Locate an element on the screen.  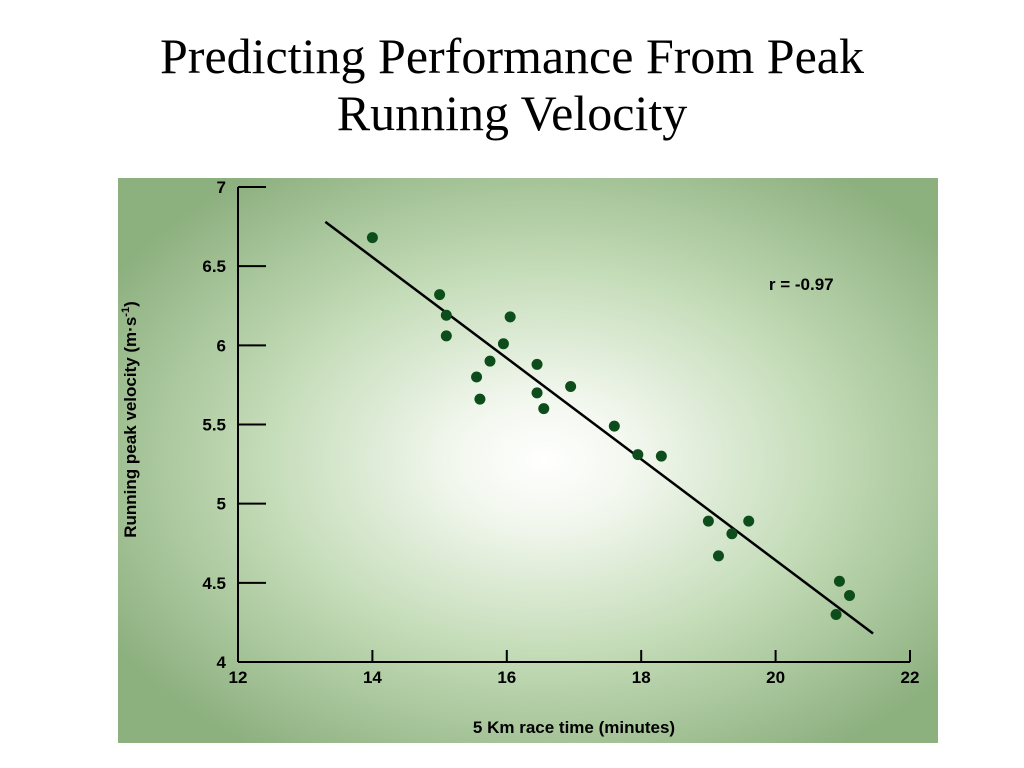
x-tick-label: 20 is located at coordinates (775, 677).